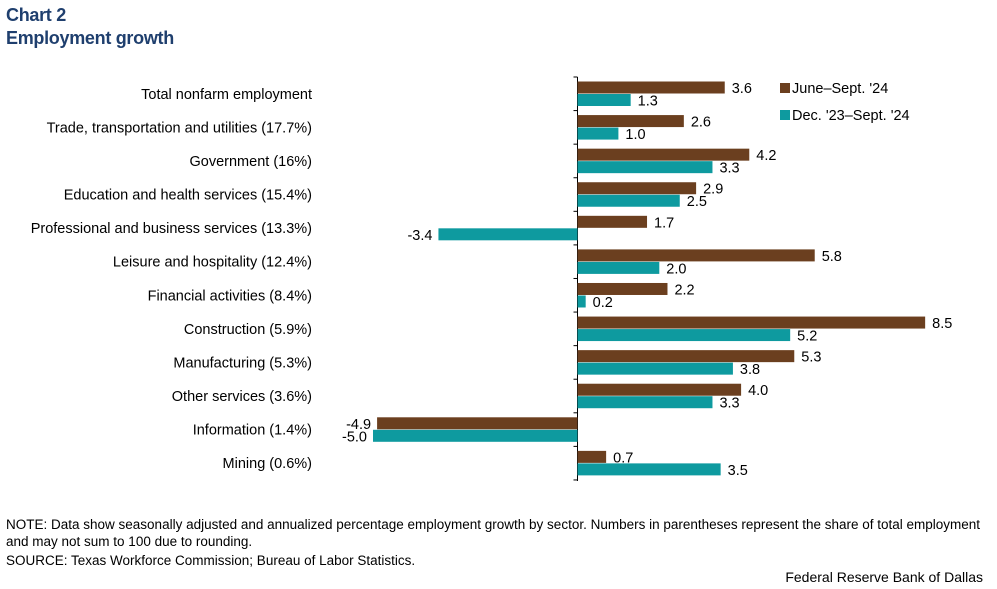  I want to click on category-label: Leisure and hospitality (12.4%), so click(212, 263).